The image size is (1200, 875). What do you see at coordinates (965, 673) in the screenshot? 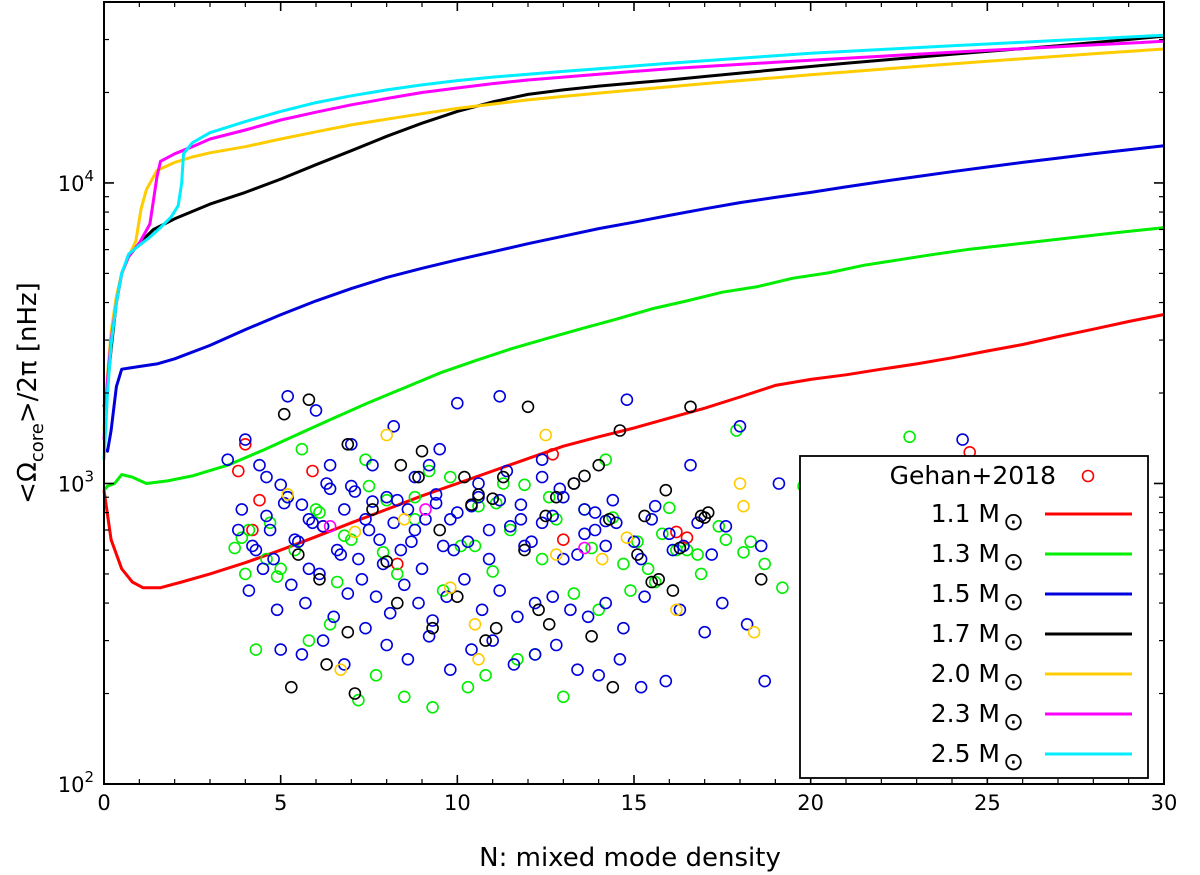
I see `legend-label: 2.0 M` at bounding box center [965, 673].